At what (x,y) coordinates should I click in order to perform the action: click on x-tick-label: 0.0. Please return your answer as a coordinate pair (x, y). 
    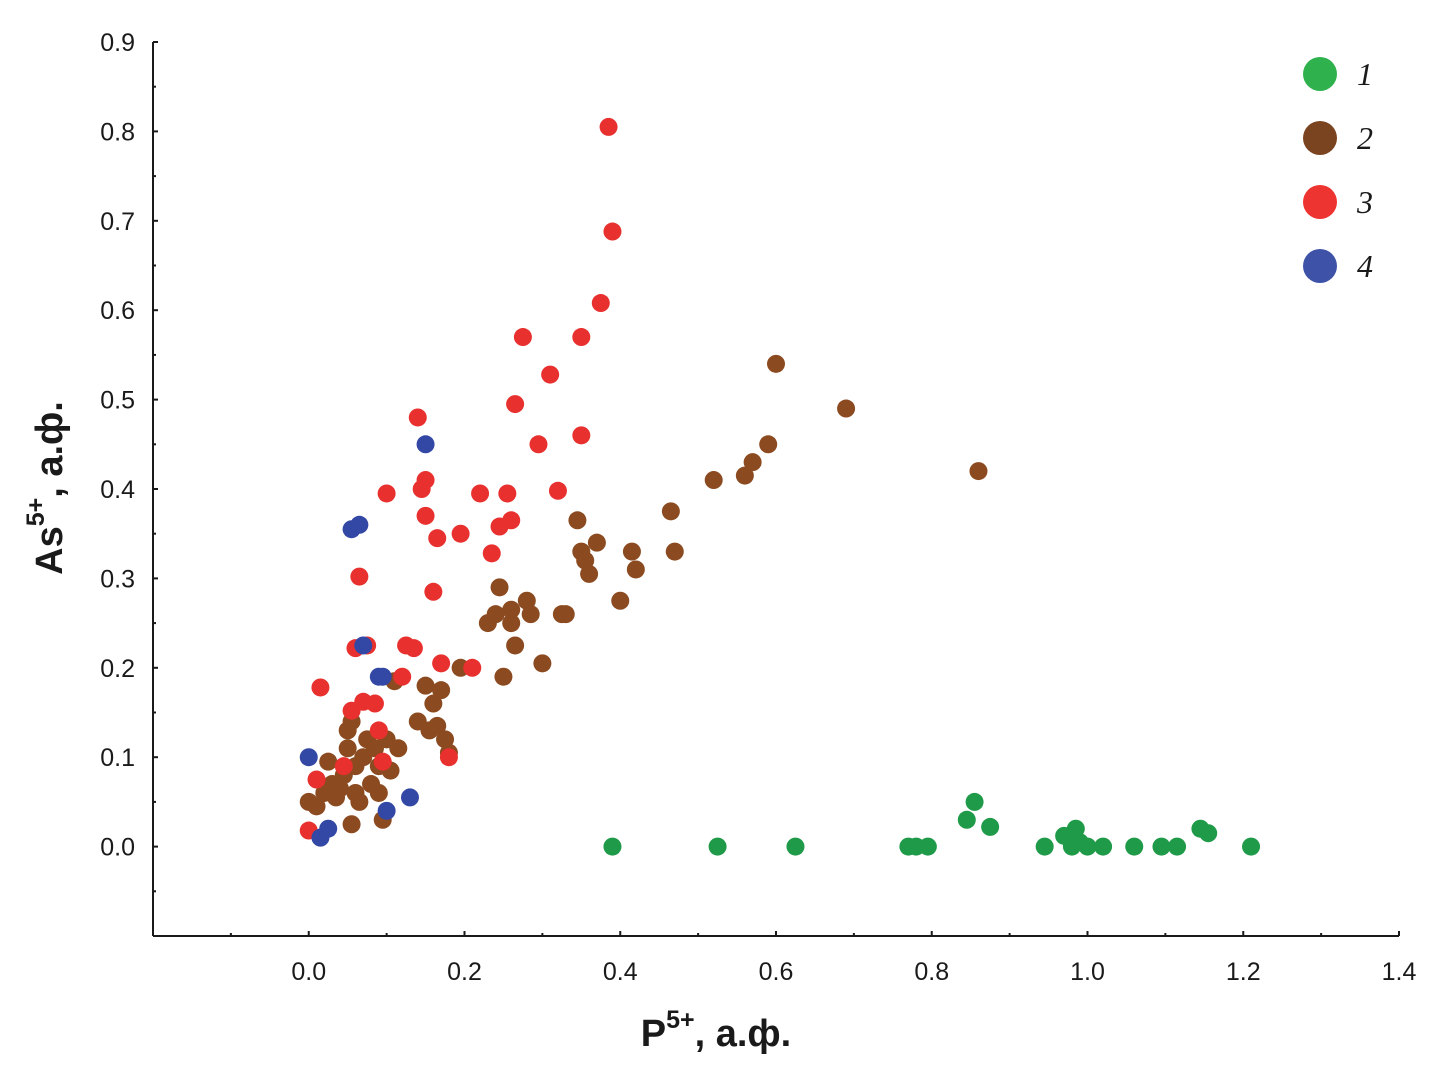
    Looking at the image, I should click on (308, 972).